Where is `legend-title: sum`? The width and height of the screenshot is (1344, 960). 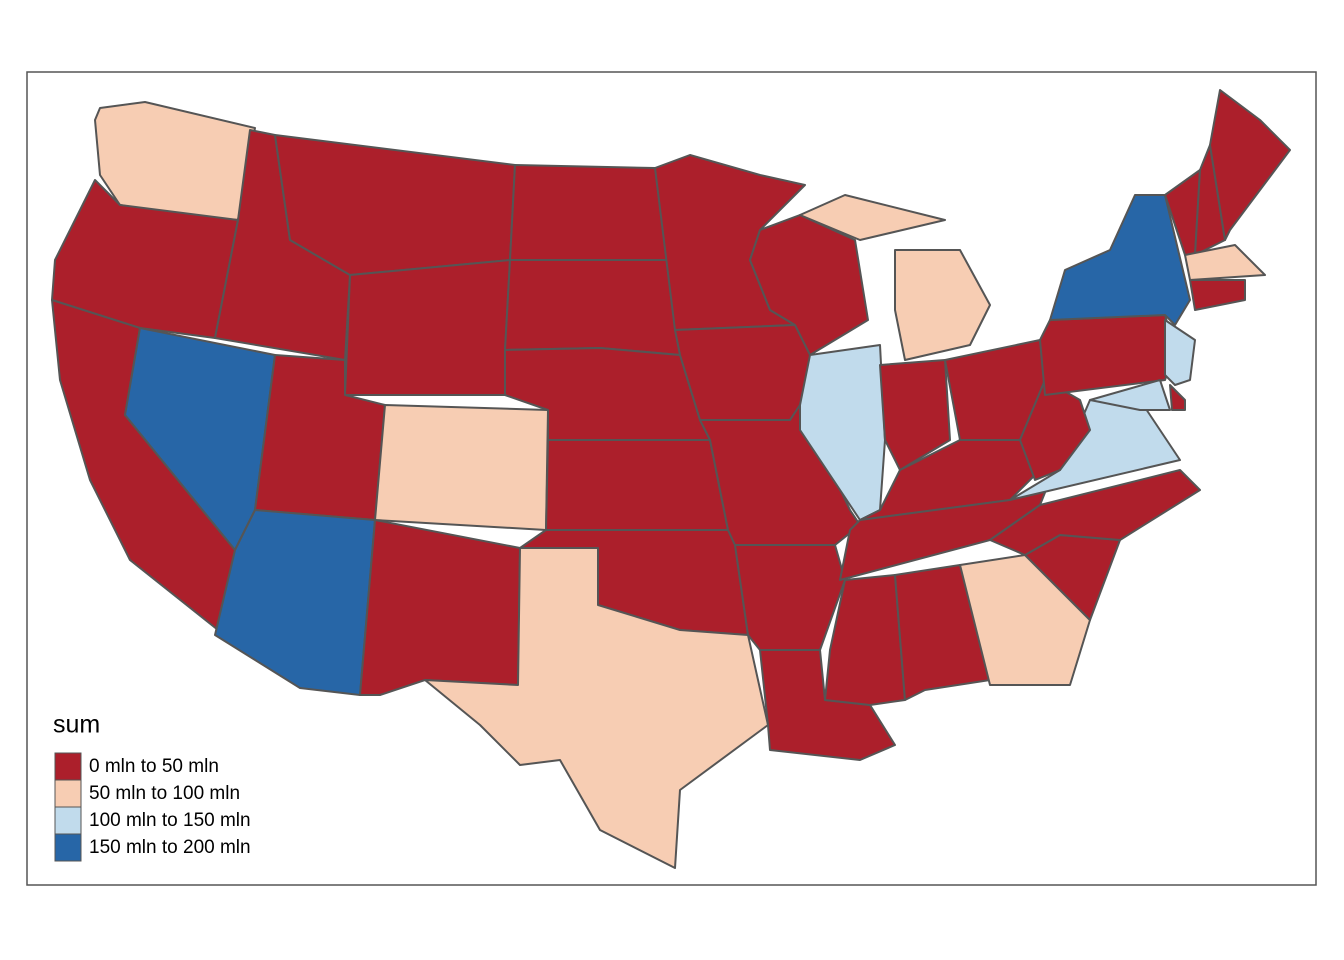
legend-title: sum is located at coordinates (76, 725).